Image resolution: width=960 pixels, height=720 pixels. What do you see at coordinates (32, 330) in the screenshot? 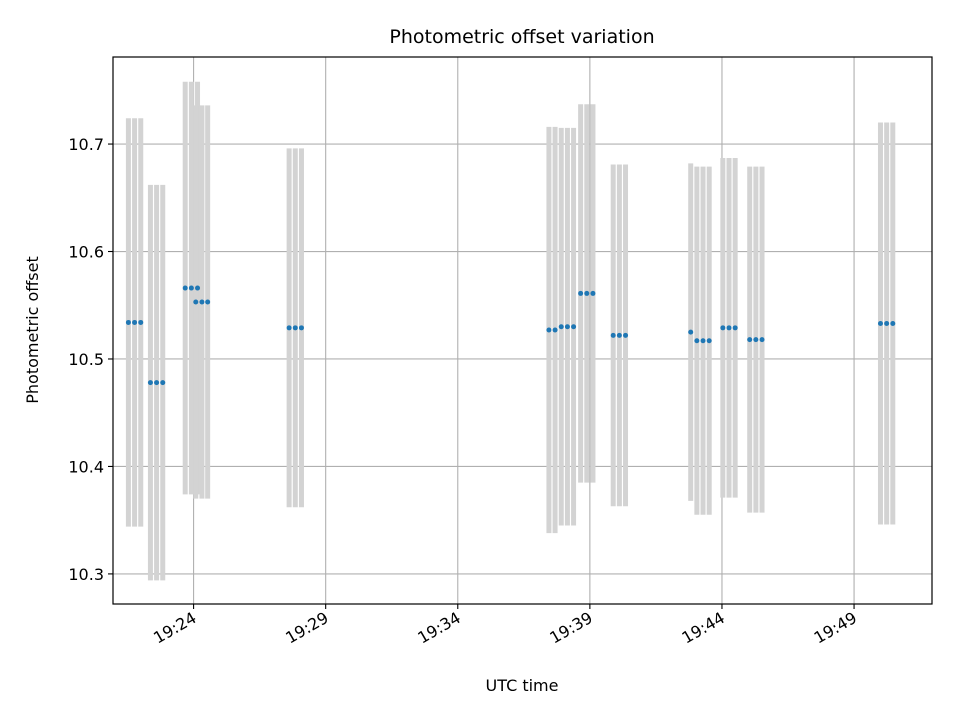
I see `y-axis-label: Photometric offset` at bounding box center [32, 330].